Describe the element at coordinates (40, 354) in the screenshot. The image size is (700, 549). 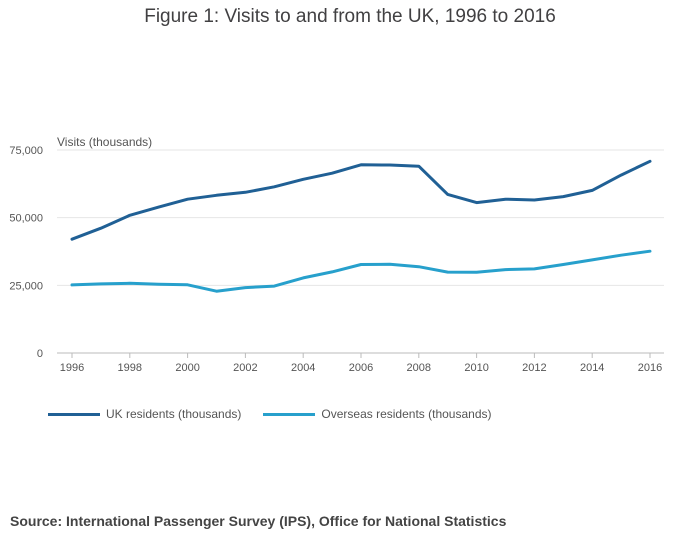
I see `y-tick-label: 0` at that location.